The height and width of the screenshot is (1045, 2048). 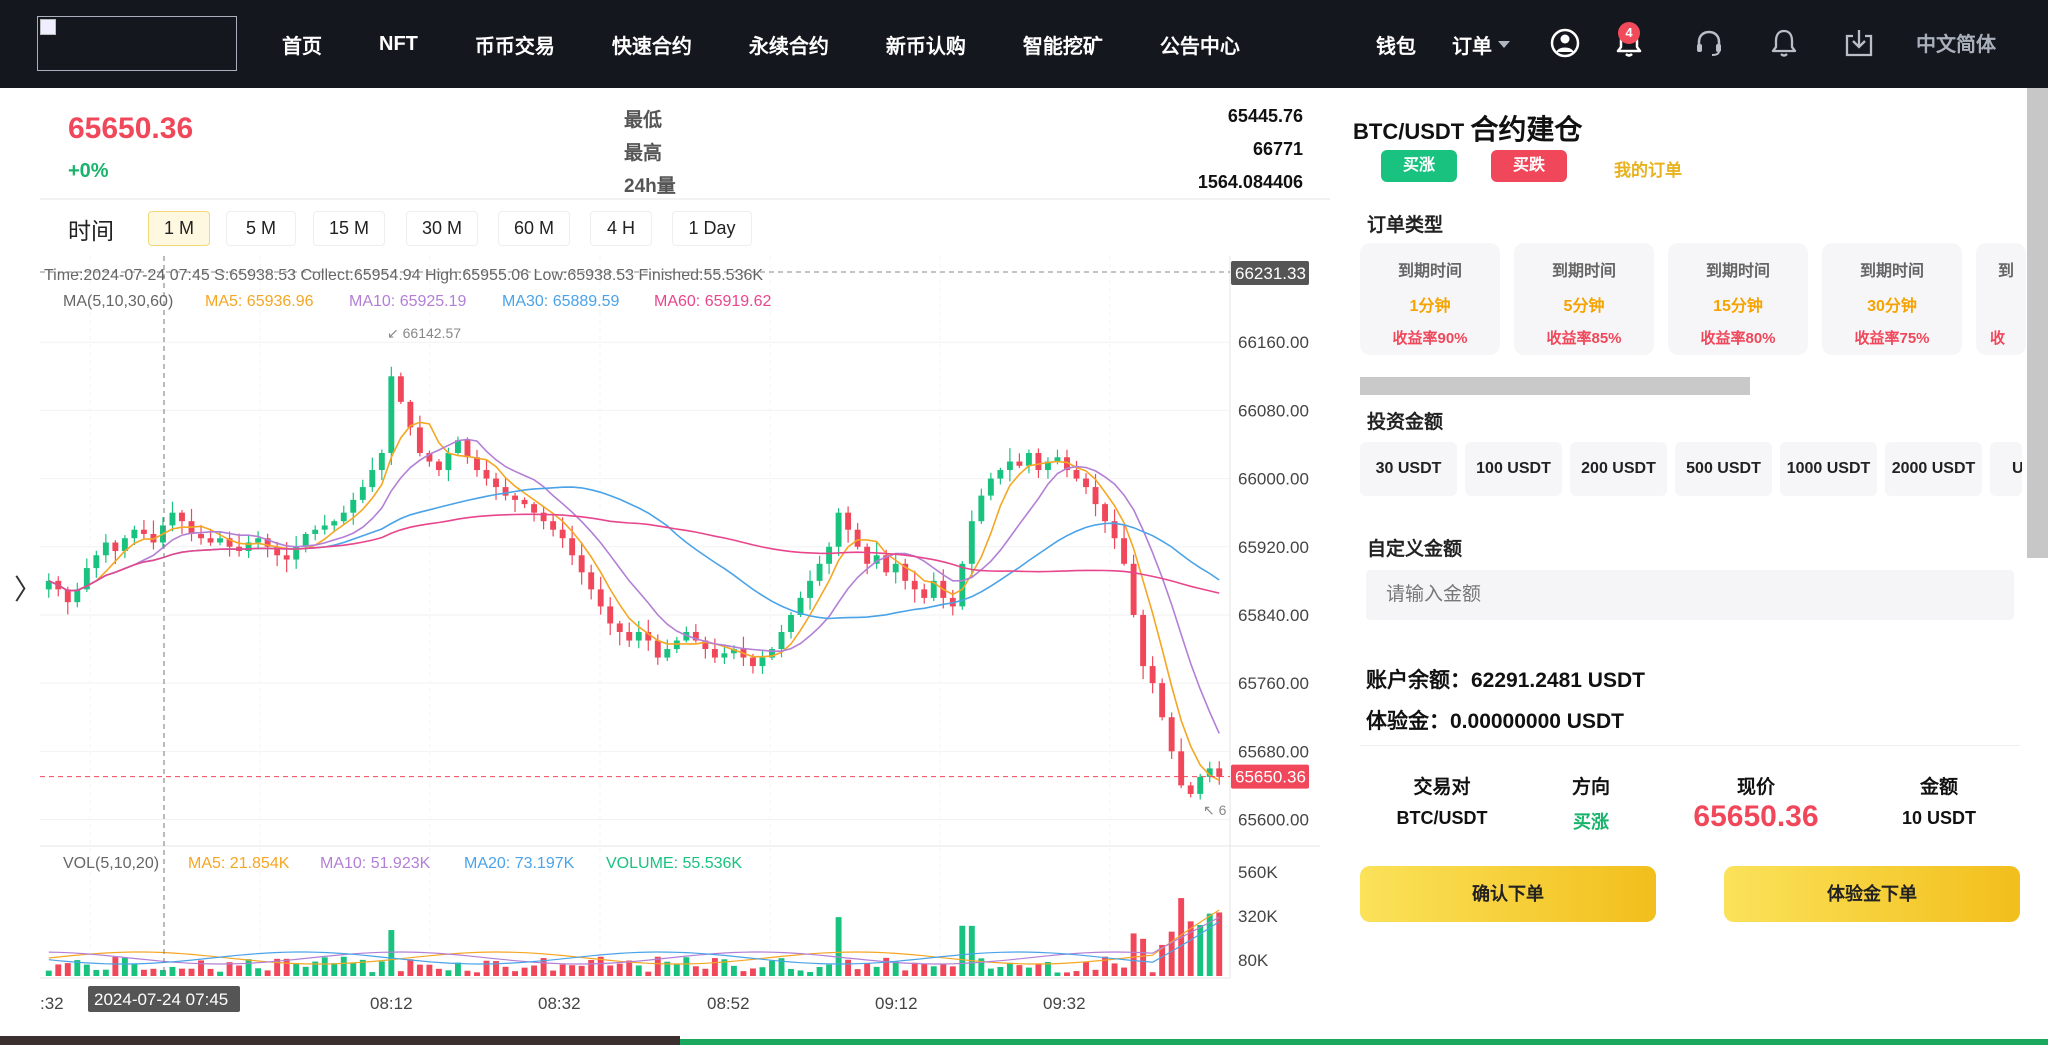 I want to click on amount-200: 200 USDT, so click(x=1618, y=469).